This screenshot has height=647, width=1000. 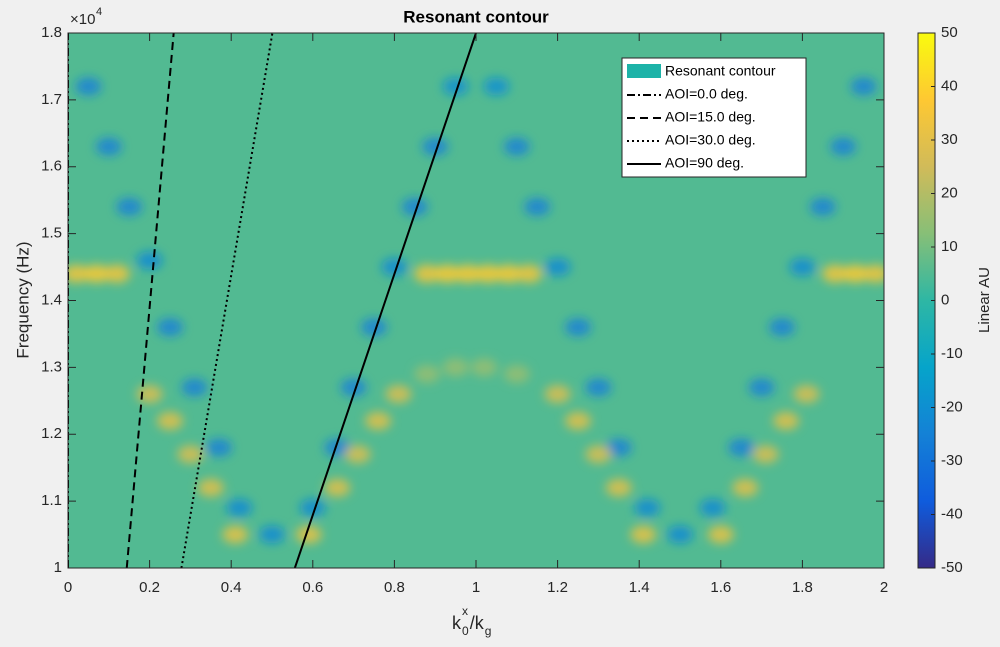 I want to click on colorbar-tick-label: 10, so click(x=949, y=246).